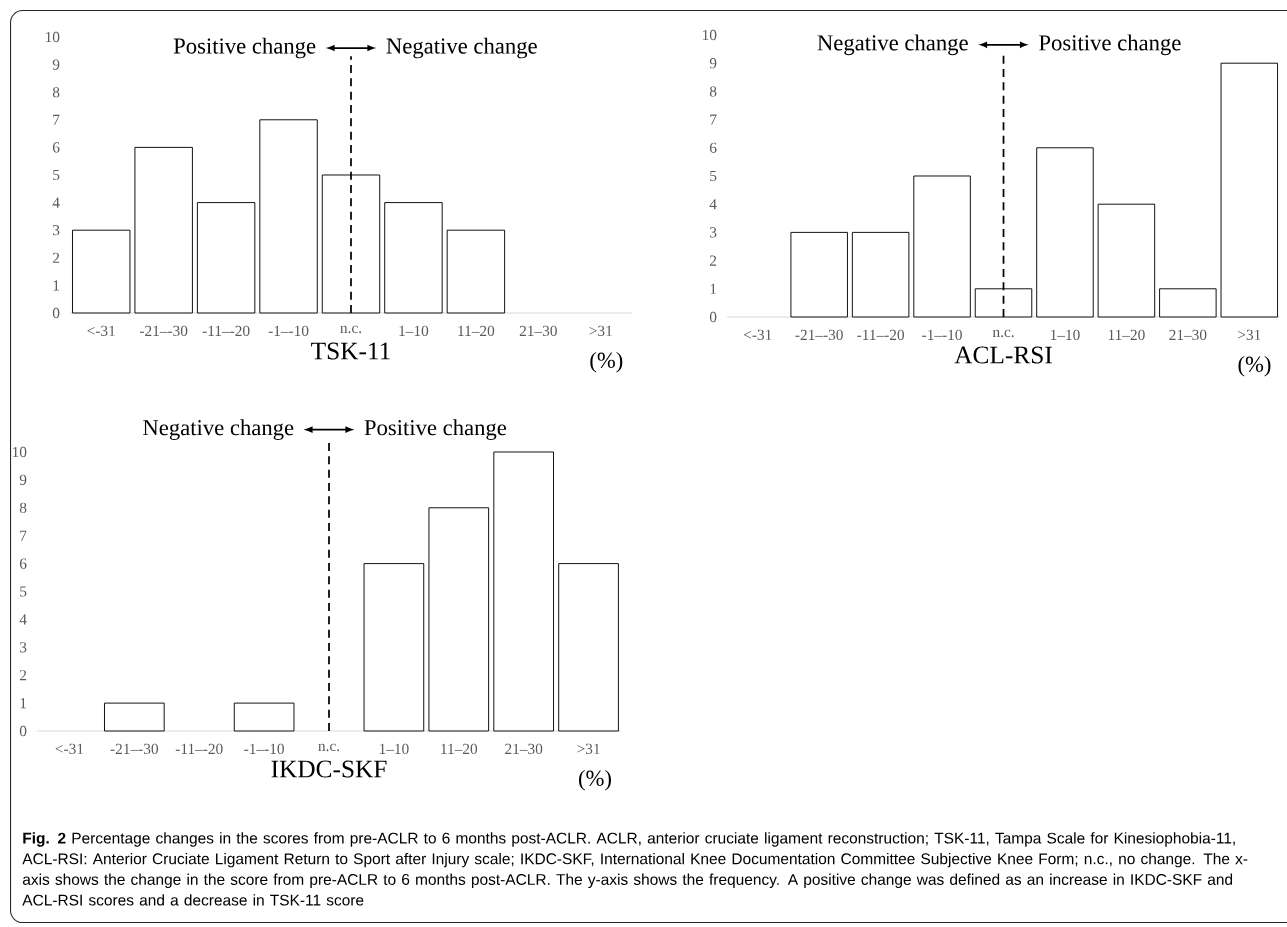  What do you see at coordinates (1003, 355) in the screenshot?
I see `x-axis-title: ACL-RSI` at bounding box center [1003, 355].